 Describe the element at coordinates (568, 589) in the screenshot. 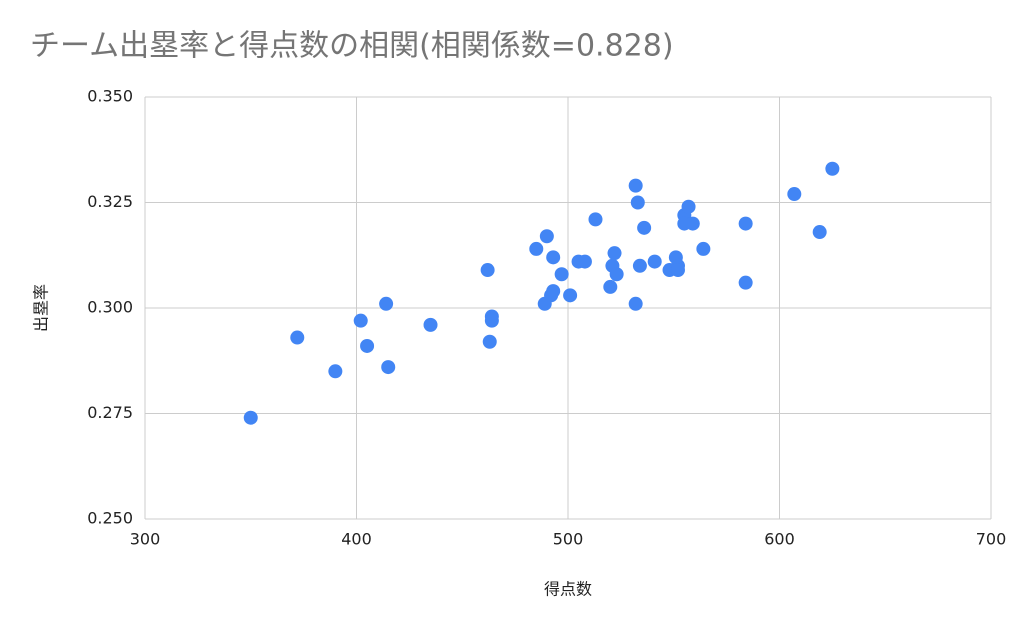

I see `x-axis-title: 得点数` at that location.